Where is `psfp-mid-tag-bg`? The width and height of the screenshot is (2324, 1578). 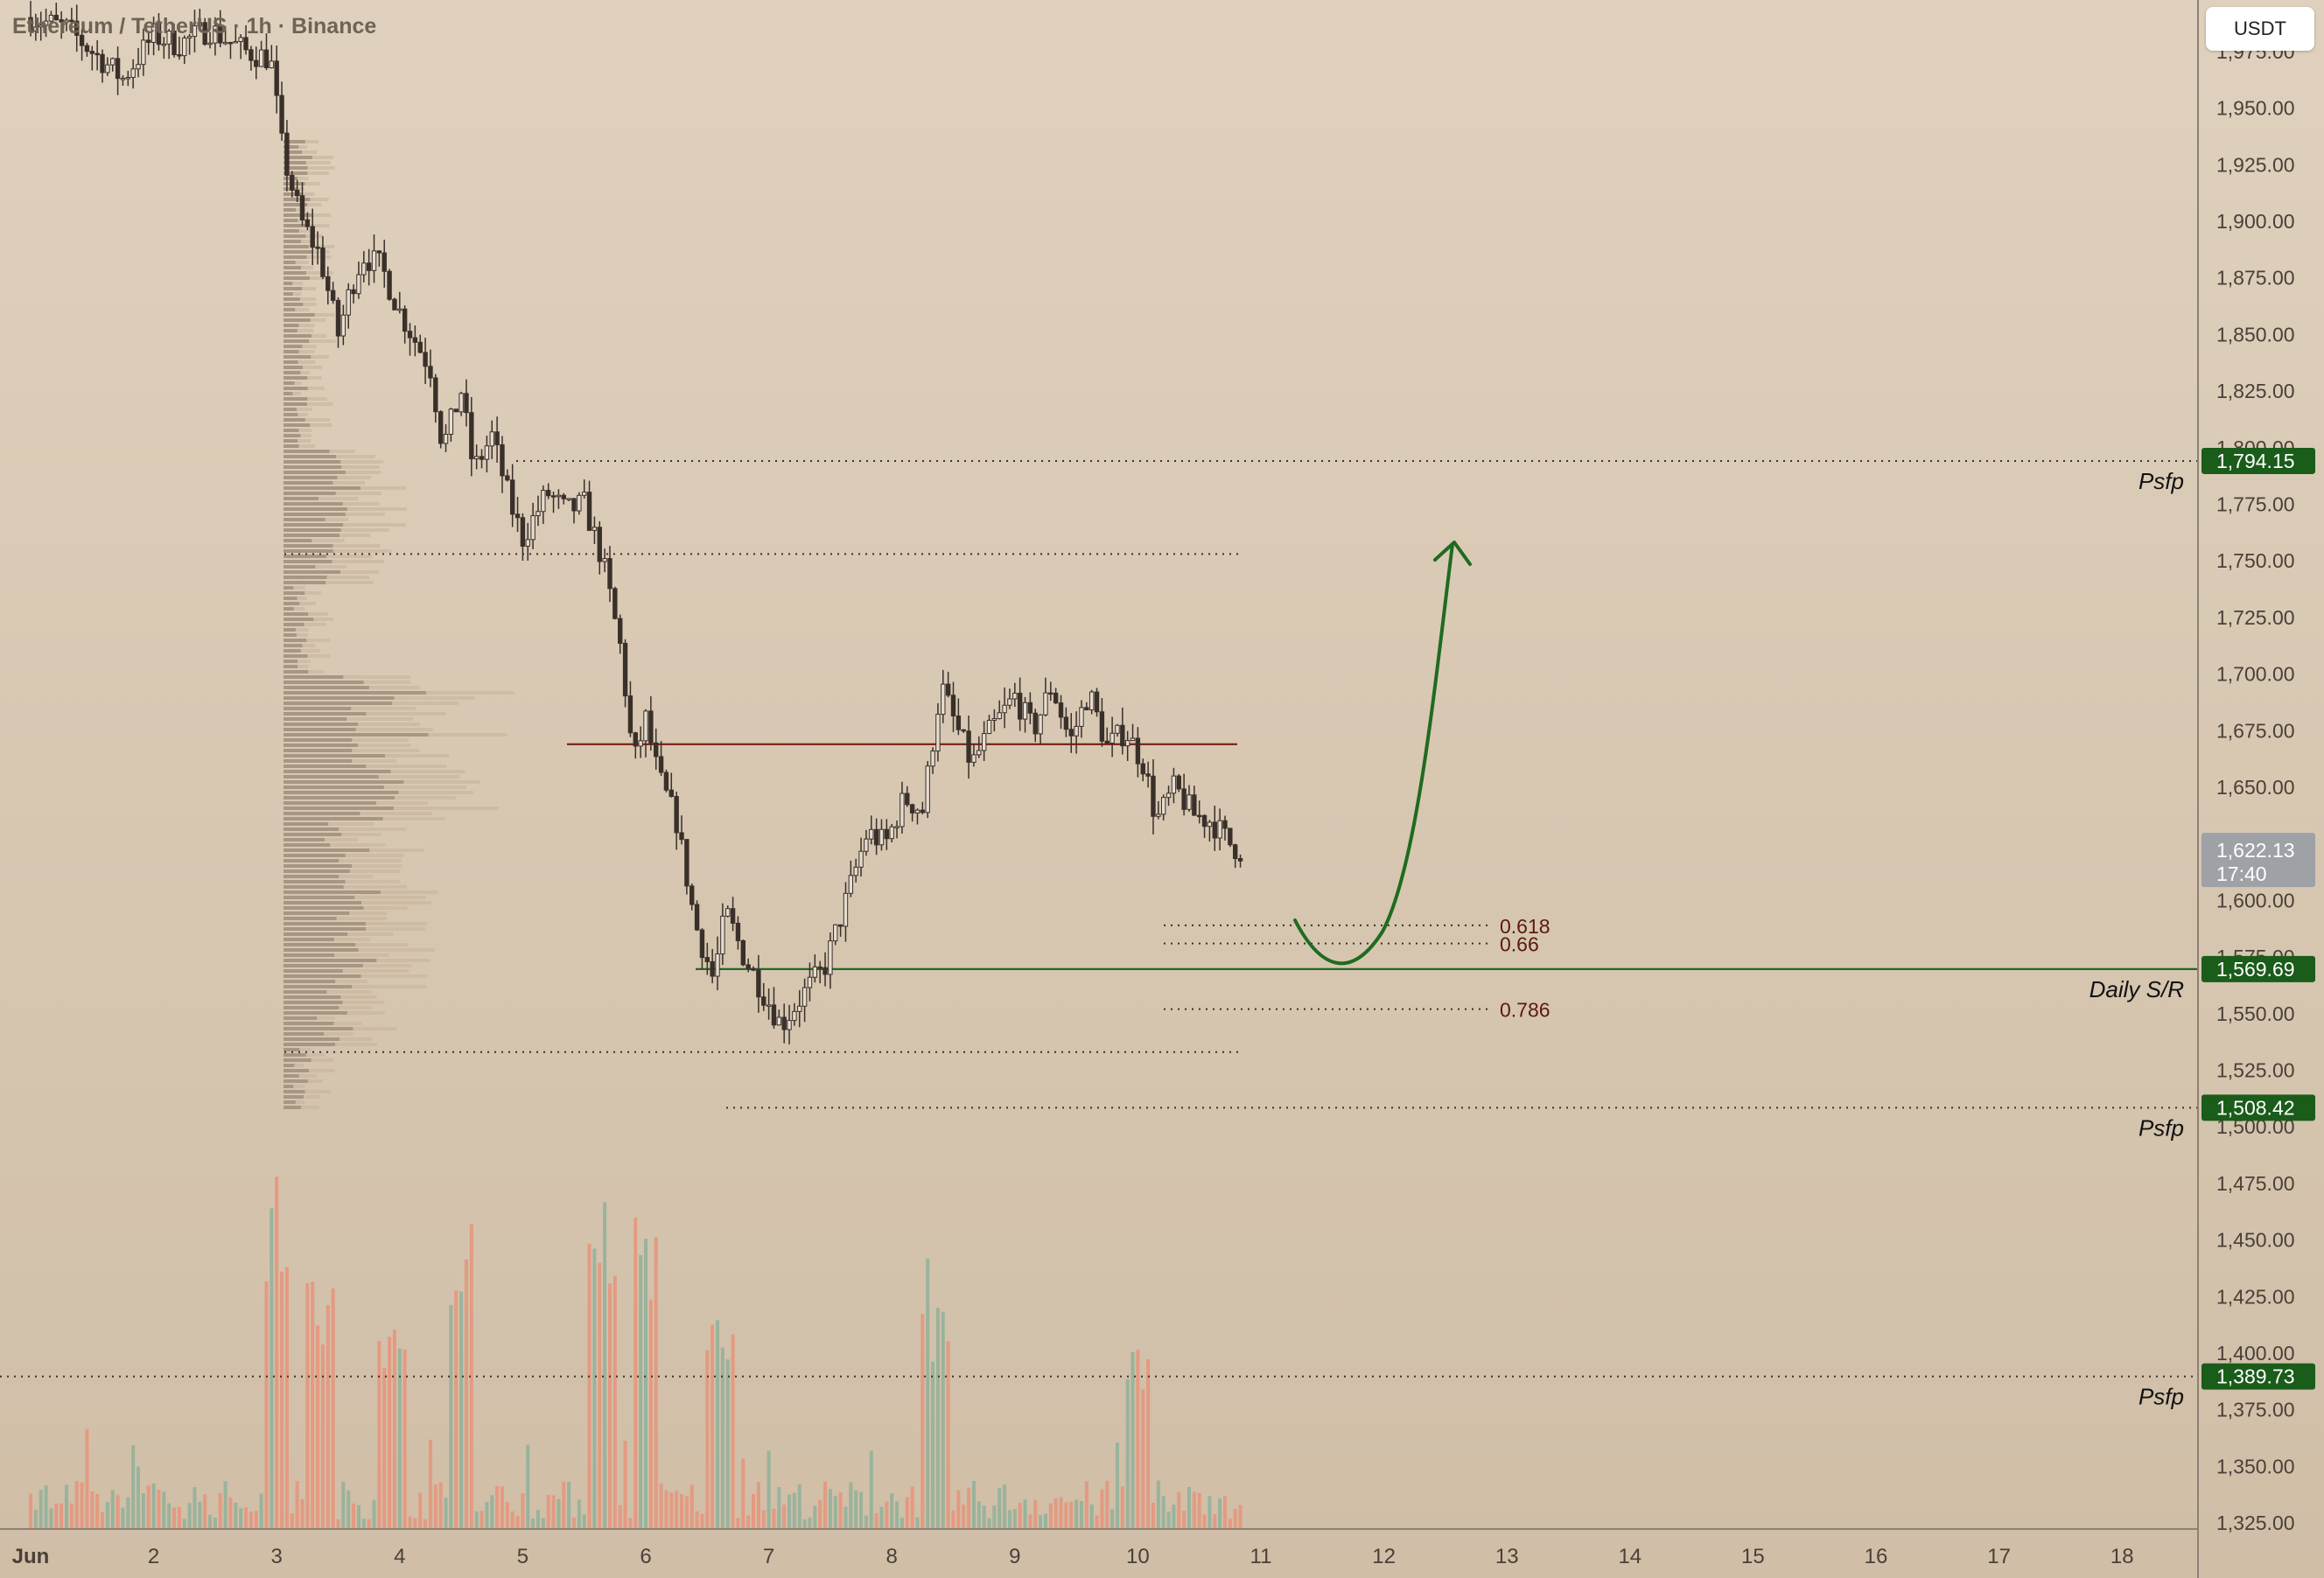
psfp-mid-tag-bg is located at coordinates (2258, 1108).